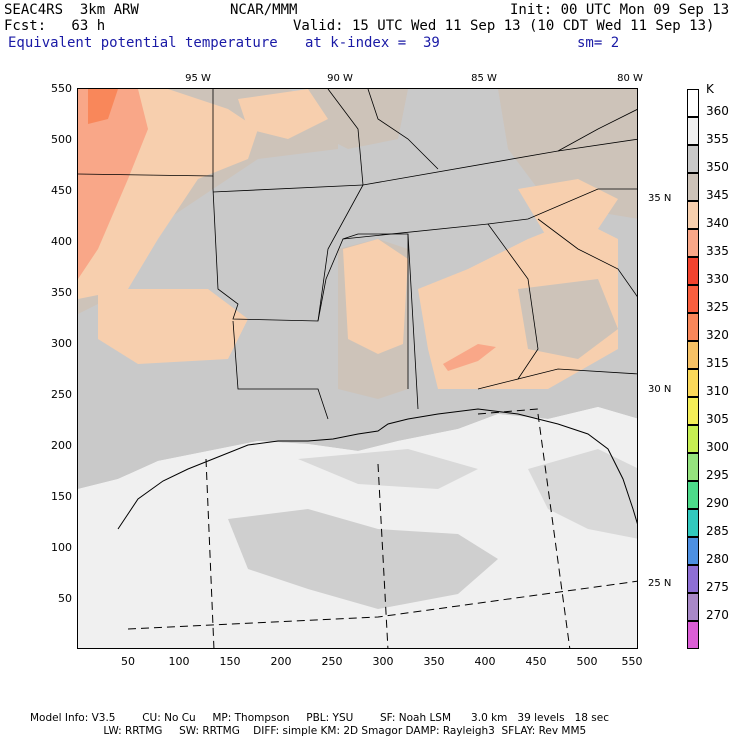  What do you see at coordinates (660, 583) in the screenshot?
I see `latitude-label: 25 N` at bounding box center [660, 583].